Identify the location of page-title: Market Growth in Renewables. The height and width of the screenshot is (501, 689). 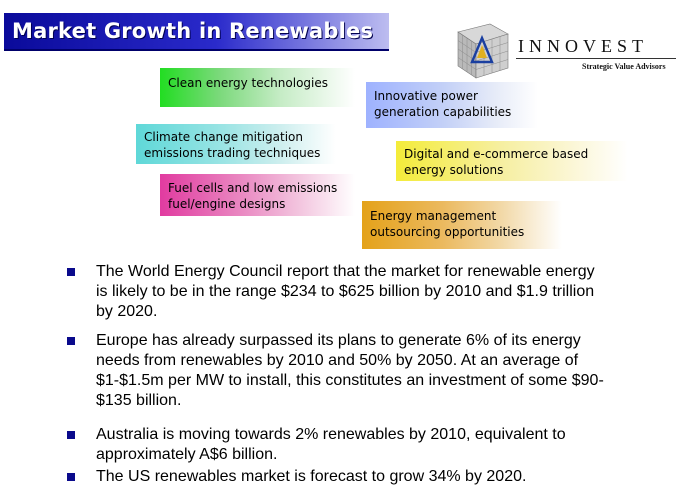
(193, 31).